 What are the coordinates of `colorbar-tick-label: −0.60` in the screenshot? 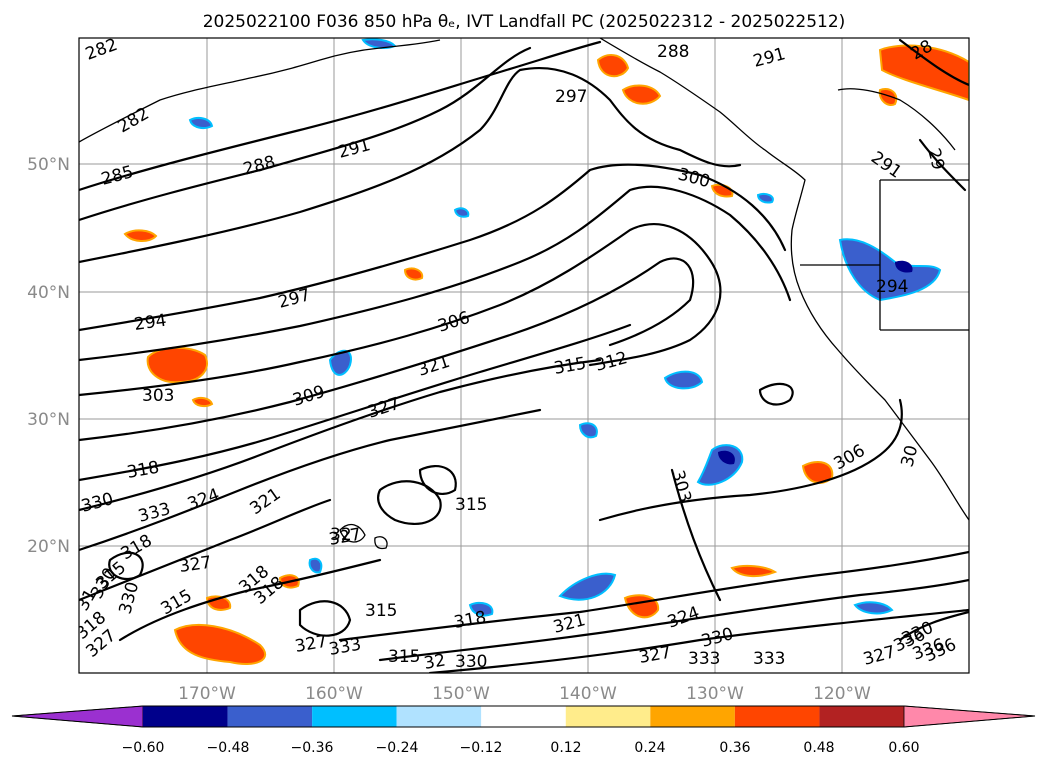 It's located at (143, 748).